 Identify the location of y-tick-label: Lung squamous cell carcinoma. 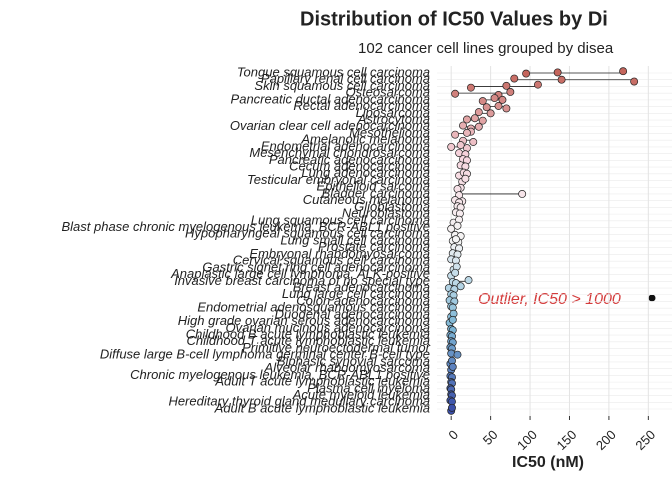
(340, 219).